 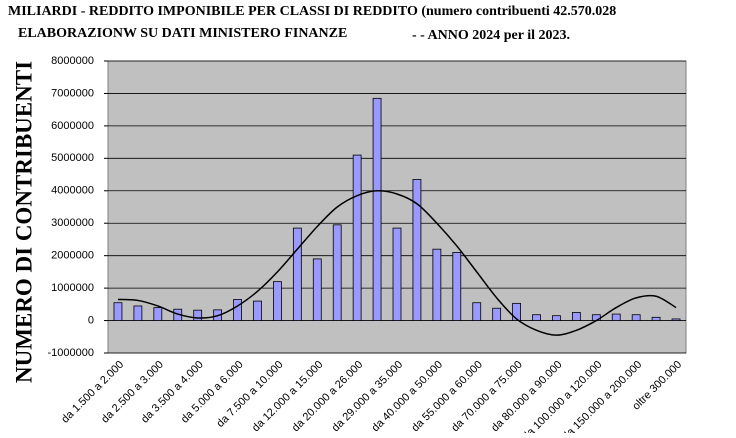 What do you see at coordinates (72, 93) in the screenshot?
I see `y-tick-label: 7000000` at bounding box center [72, 93].